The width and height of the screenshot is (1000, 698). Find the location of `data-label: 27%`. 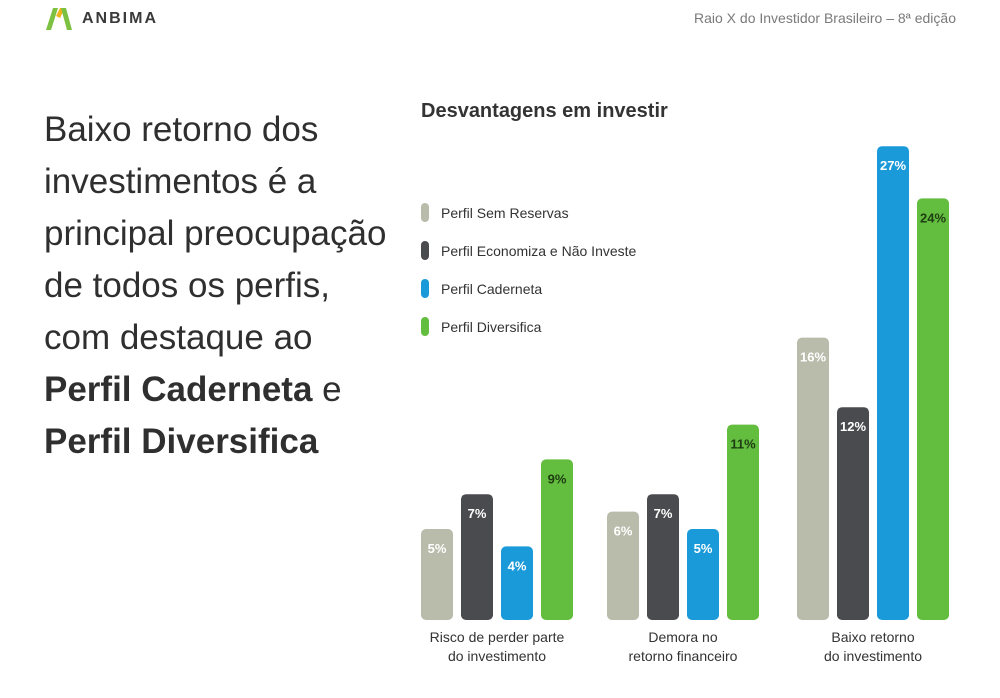

data-label: 27% is located at coordinates (893, 165).